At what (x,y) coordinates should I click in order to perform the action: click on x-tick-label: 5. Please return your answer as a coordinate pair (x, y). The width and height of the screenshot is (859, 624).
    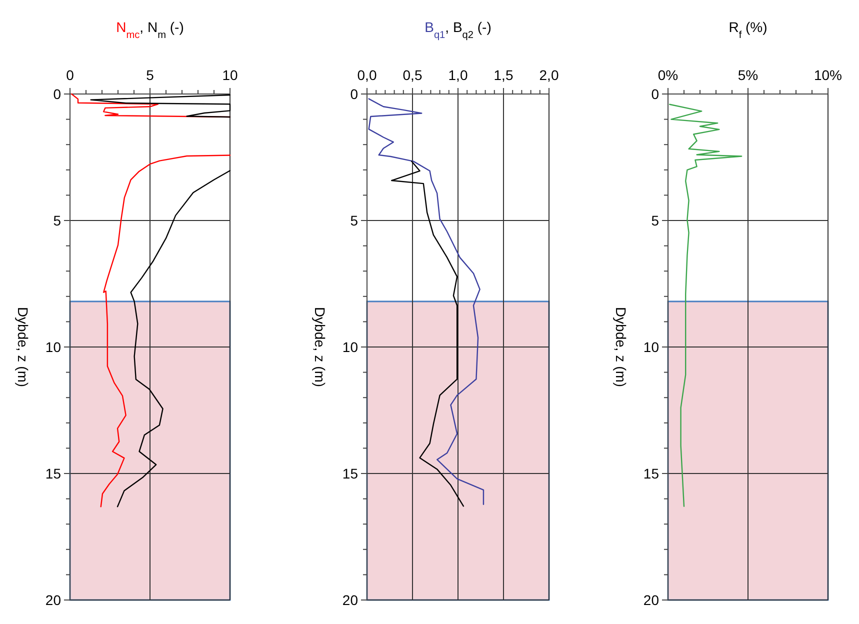
    Looking at the image, I should click on (150, 75).